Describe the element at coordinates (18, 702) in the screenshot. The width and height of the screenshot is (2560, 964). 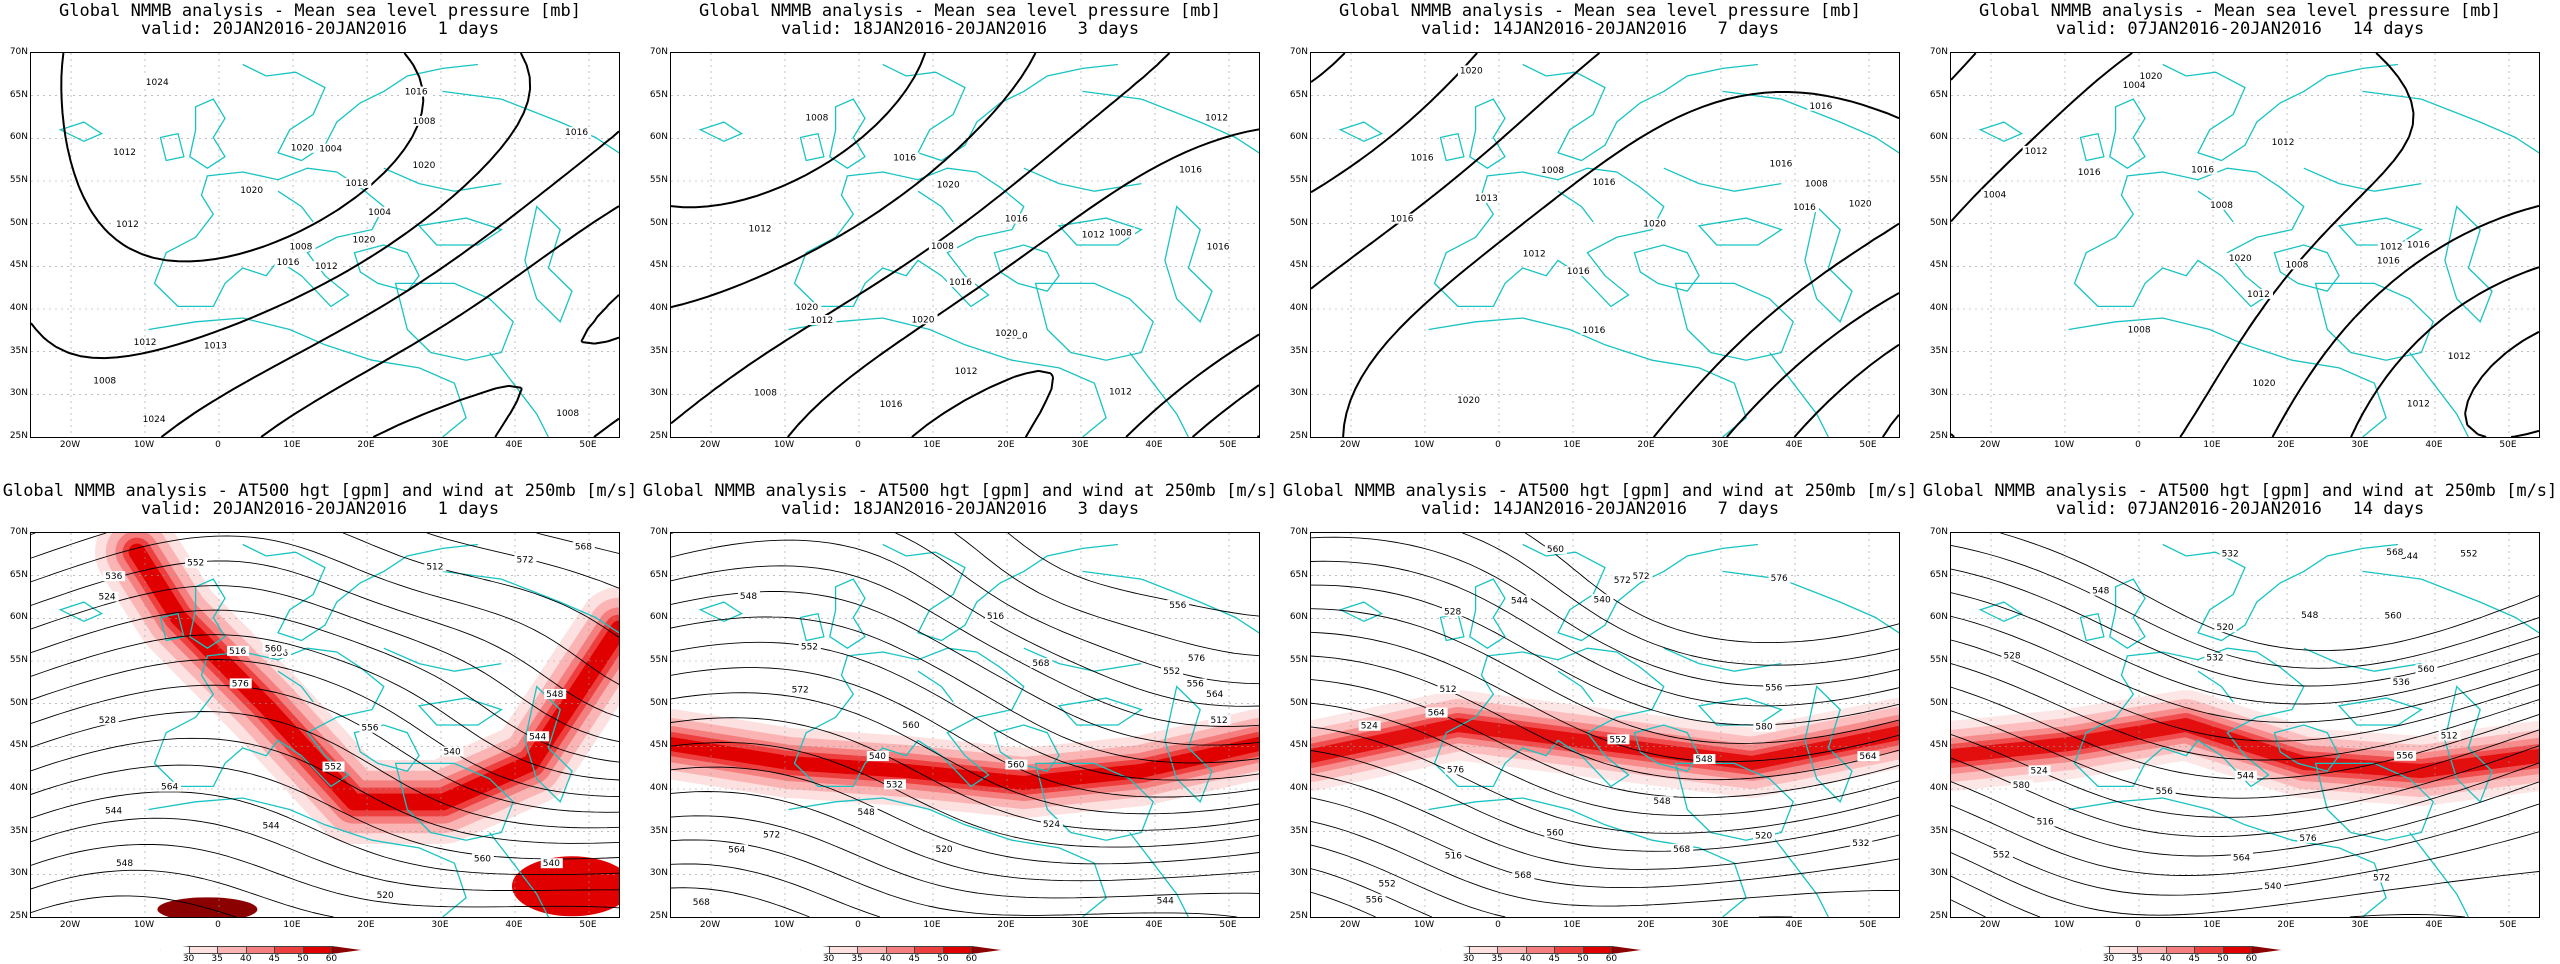
I see `lat-tick-label: 50N` at that location.